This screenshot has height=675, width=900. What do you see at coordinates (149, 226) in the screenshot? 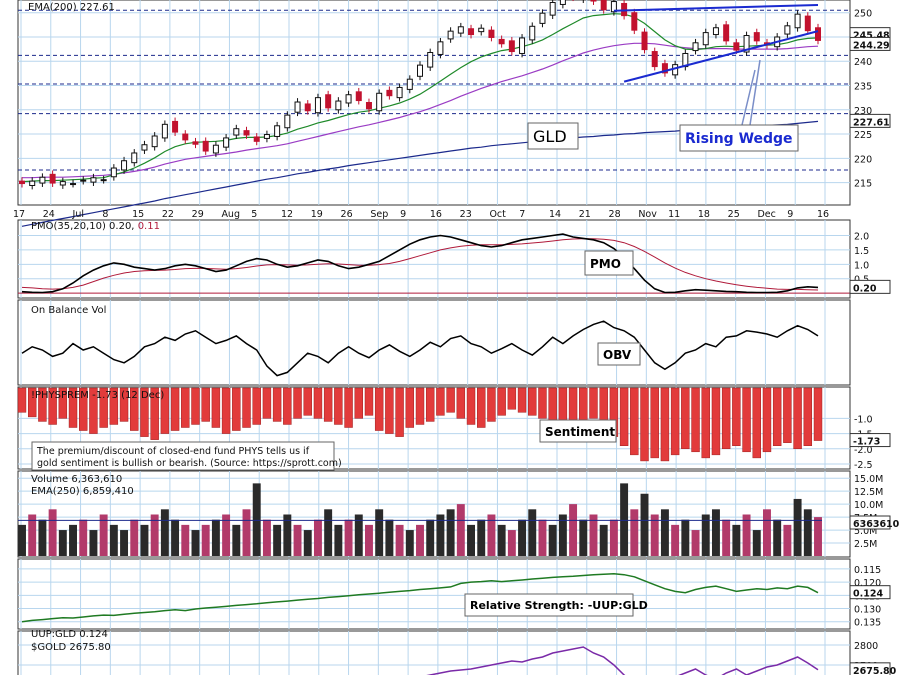
I see `pmo-legend-signal: 0.11` at bounding box center [149, 226].